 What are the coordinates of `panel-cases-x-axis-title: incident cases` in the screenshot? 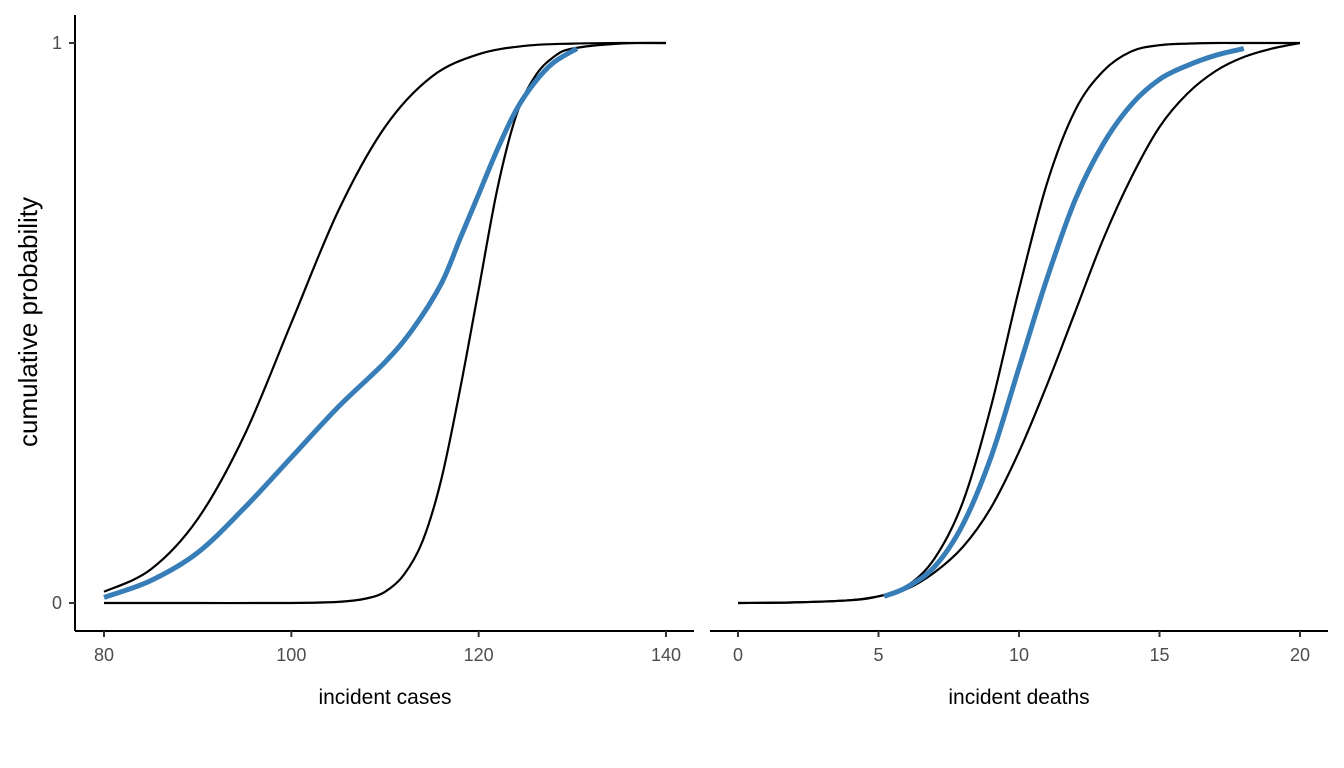 It's located at (384, 697).